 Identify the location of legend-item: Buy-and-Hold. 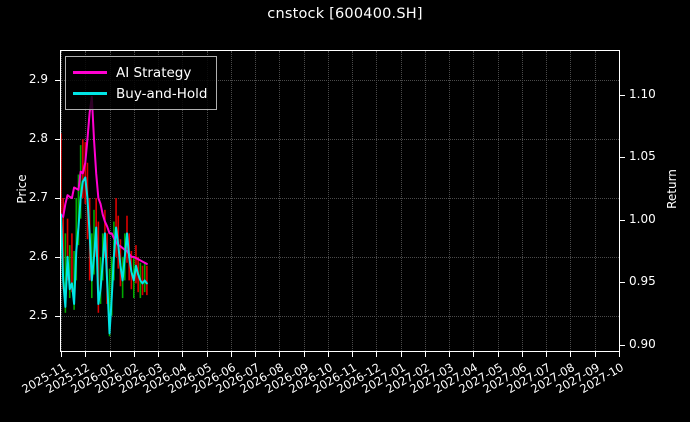
(140, 93).